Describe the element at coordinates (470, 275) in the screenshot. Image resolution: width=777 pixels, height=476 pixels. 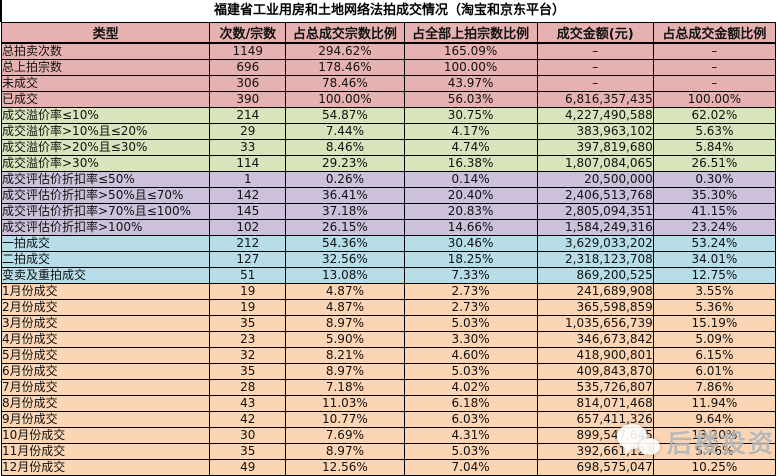
I see `pct-listed-cell: 7.33%` at that location.